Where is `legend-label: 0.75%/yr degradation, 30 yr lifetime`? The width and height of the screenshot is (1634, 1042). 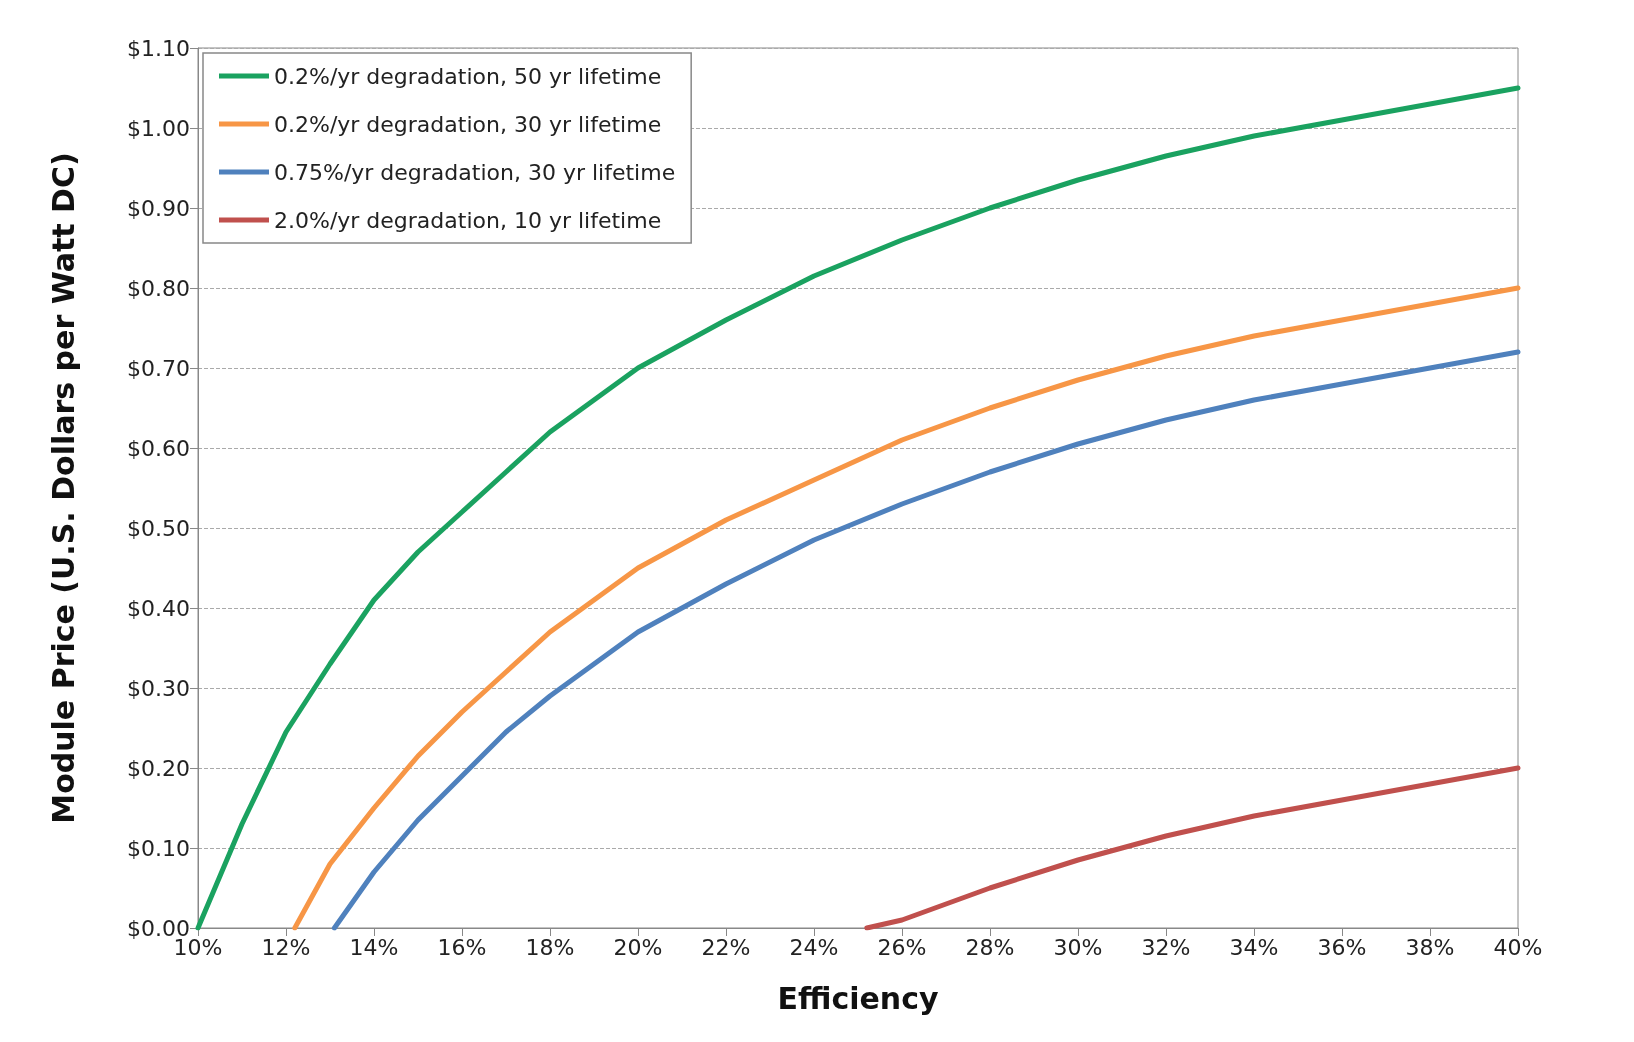 legend-label: 0.75%/yr degradation, 30 yr lifetime is located at coordinates (475, 172).